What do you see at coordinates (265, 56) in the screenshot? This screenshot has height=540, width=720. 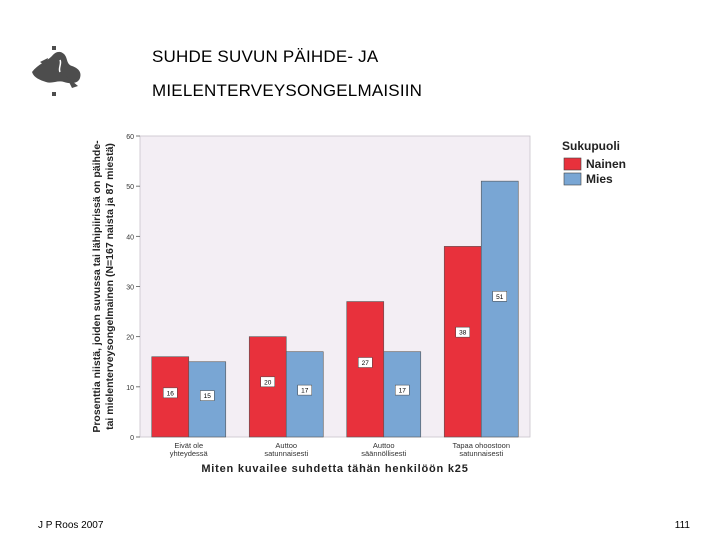 I see `title-line-1: SUHDE SUVUN PÄIHDE- JA` at bounding box center [265, 56].